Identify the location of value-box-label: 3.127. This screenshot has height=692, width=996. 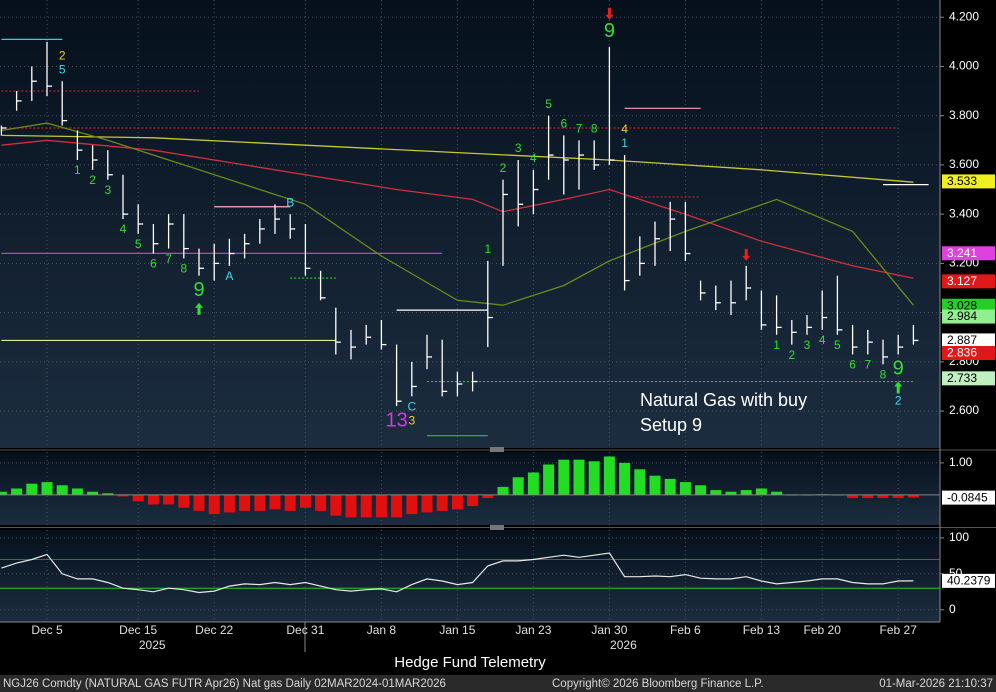
(962, 281).